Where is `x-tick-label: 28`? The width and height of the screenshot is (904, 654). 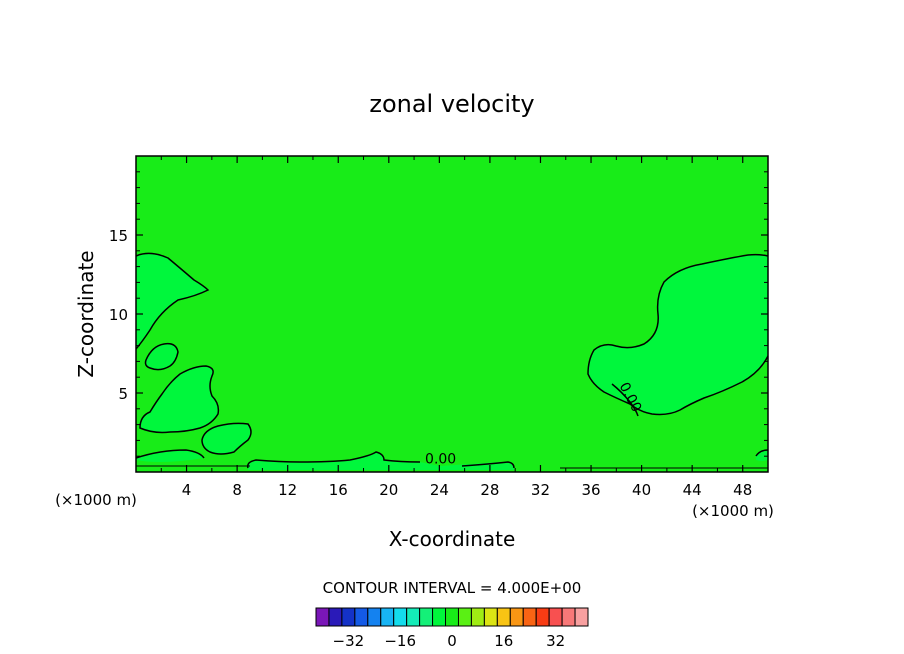
x-tick-label: 28 is located at coordinates (489, 490).